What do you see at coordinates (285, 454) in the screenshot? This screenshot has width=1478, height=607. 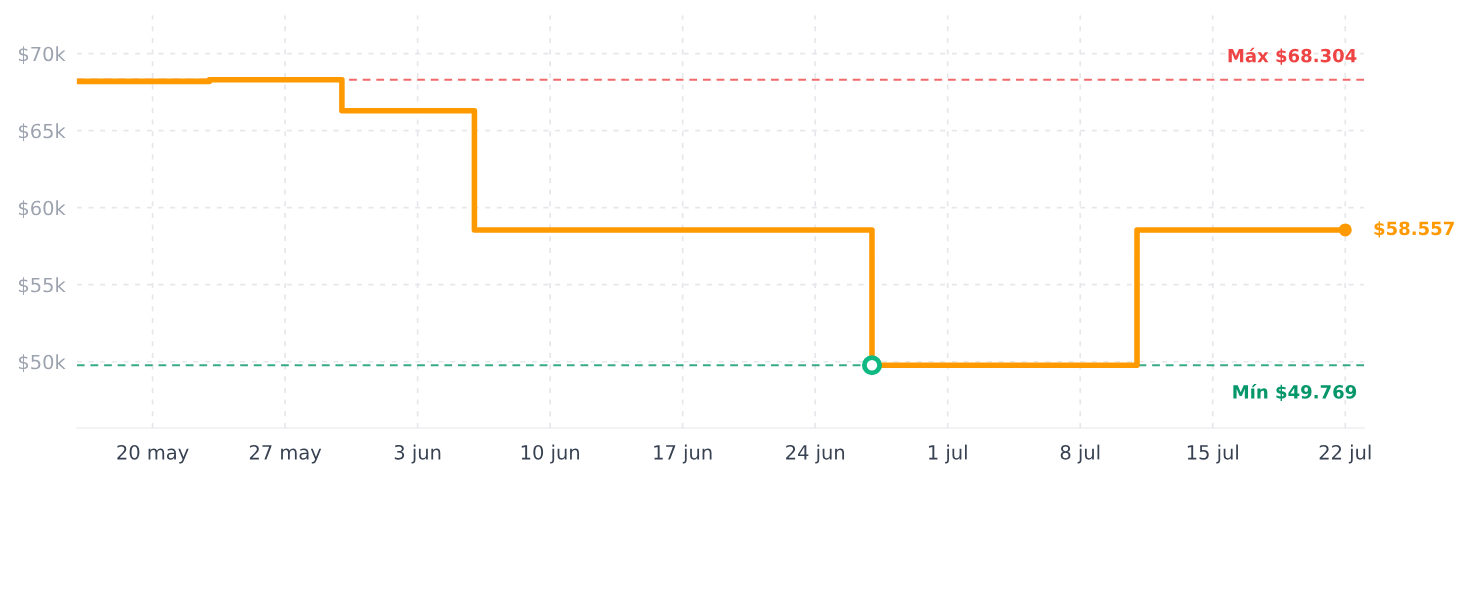 I see `x-tick-label: 27 may` at bounding box center [285, 454].